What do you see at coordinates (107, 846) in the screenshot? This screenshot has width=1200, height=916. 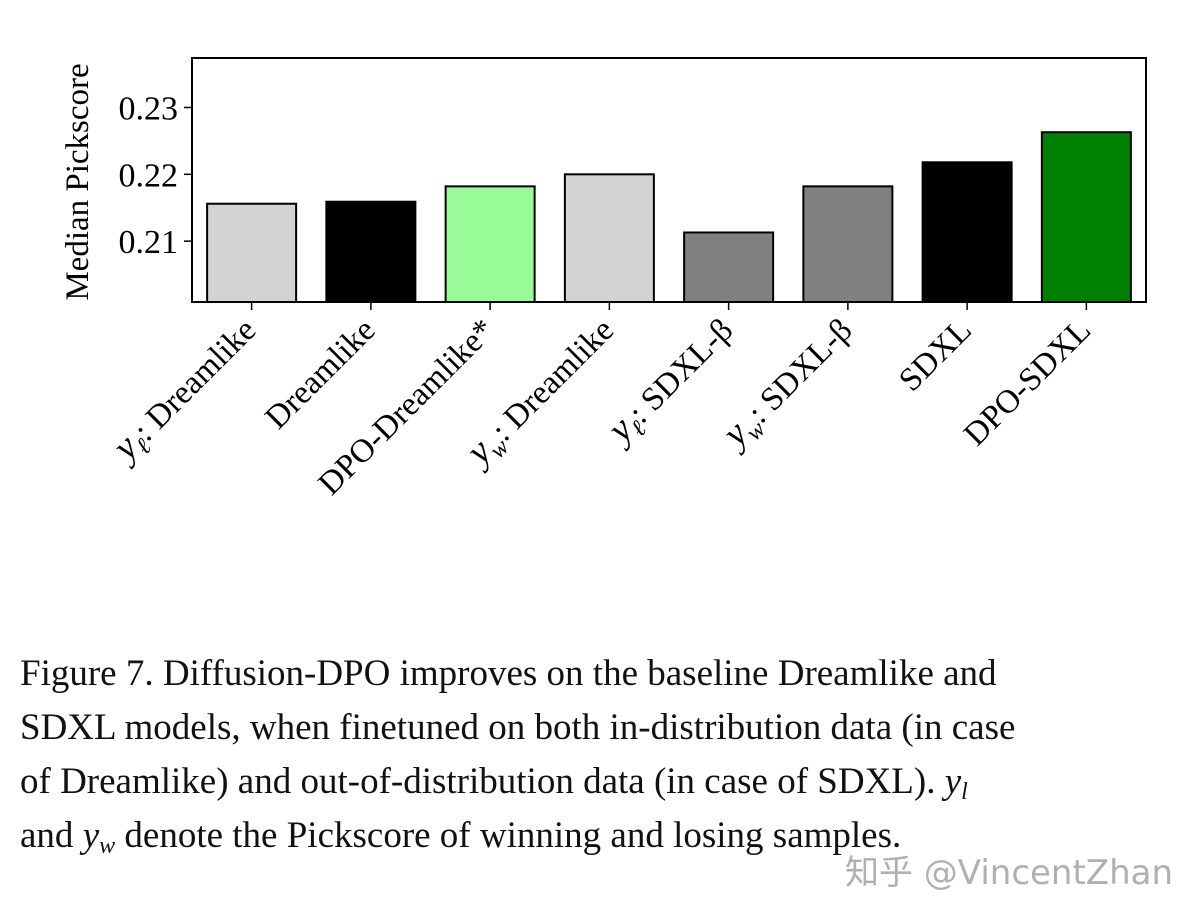 I see `caption-math-sub: w` at bounding box center [107, 846].